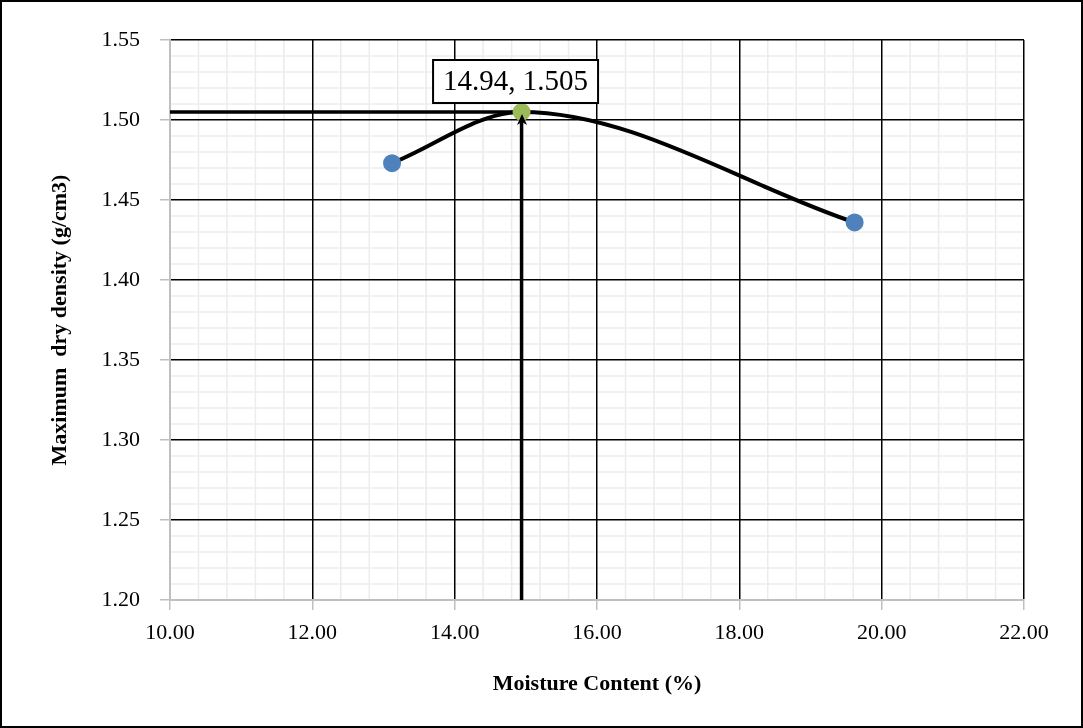  Describe the element at coordinates (120, 438) in the screenshot. I see `y-tick-label: 1.30` at that location.